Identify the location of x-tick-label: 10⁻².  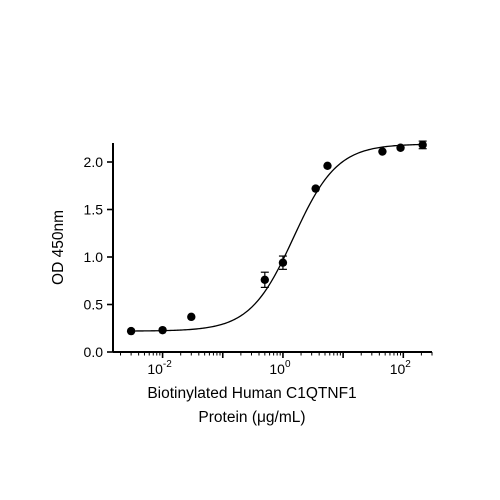
(159, 368).